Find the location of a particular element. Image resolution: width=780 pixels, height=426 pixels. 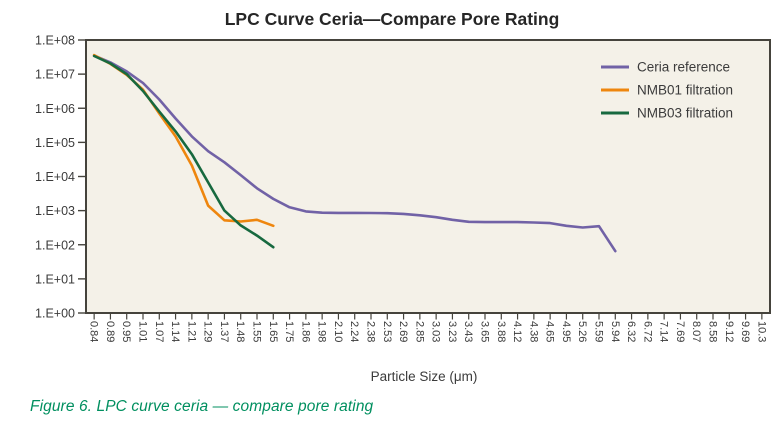

svg-text: 3.65 is located at coordinates (485, 331).